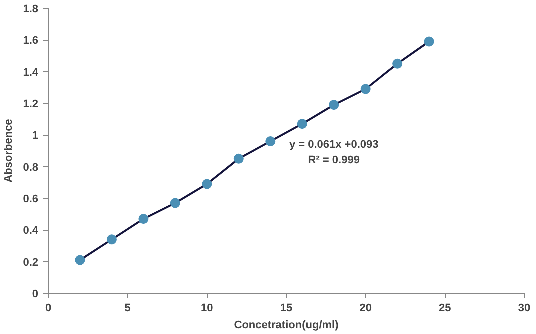  What do you see at coordinates (286, 308) in the screenshot?
I see `x-tick-label: 15` at bounding box center [286, 308].